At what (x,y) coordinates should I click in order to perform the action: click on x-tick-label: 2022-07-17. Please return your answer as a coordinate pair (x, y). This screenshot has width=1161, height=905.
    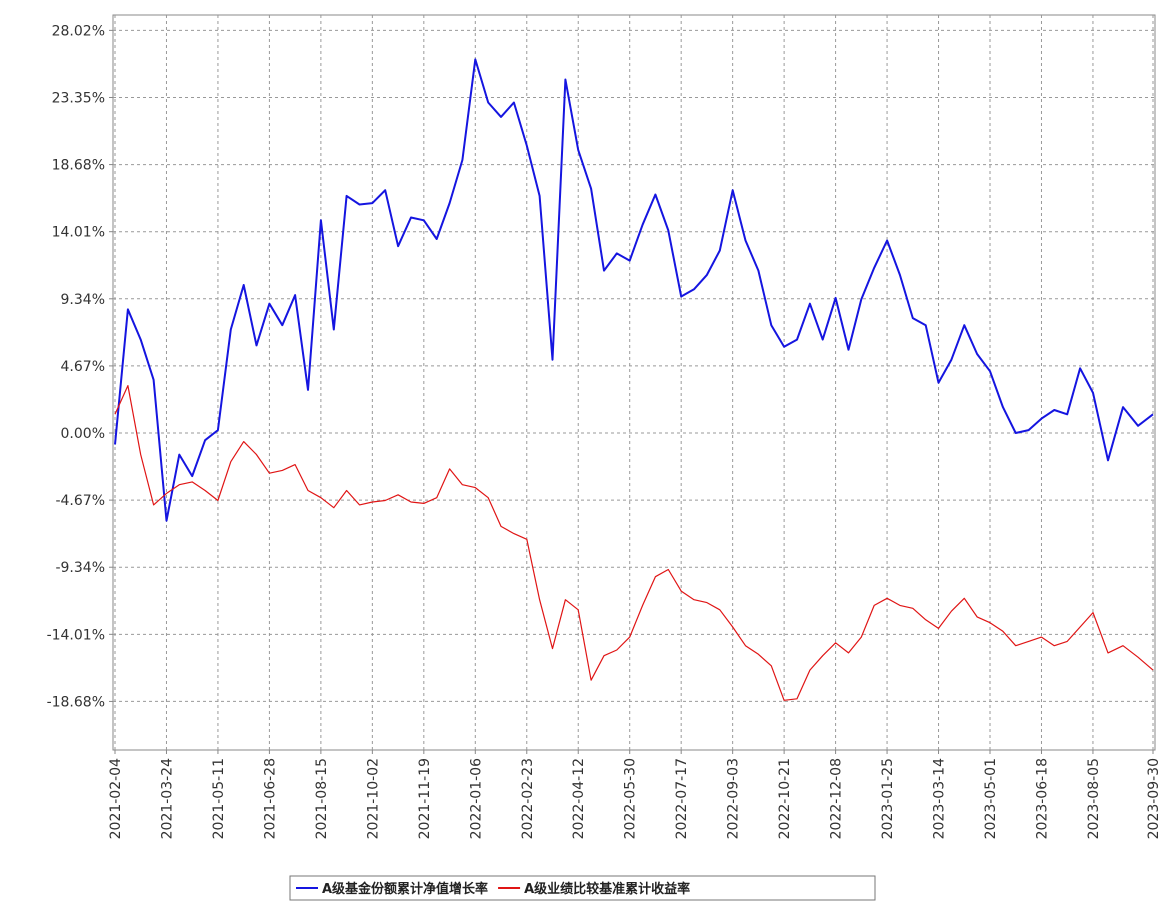
    Looking at the image, I should click on (682, 798).